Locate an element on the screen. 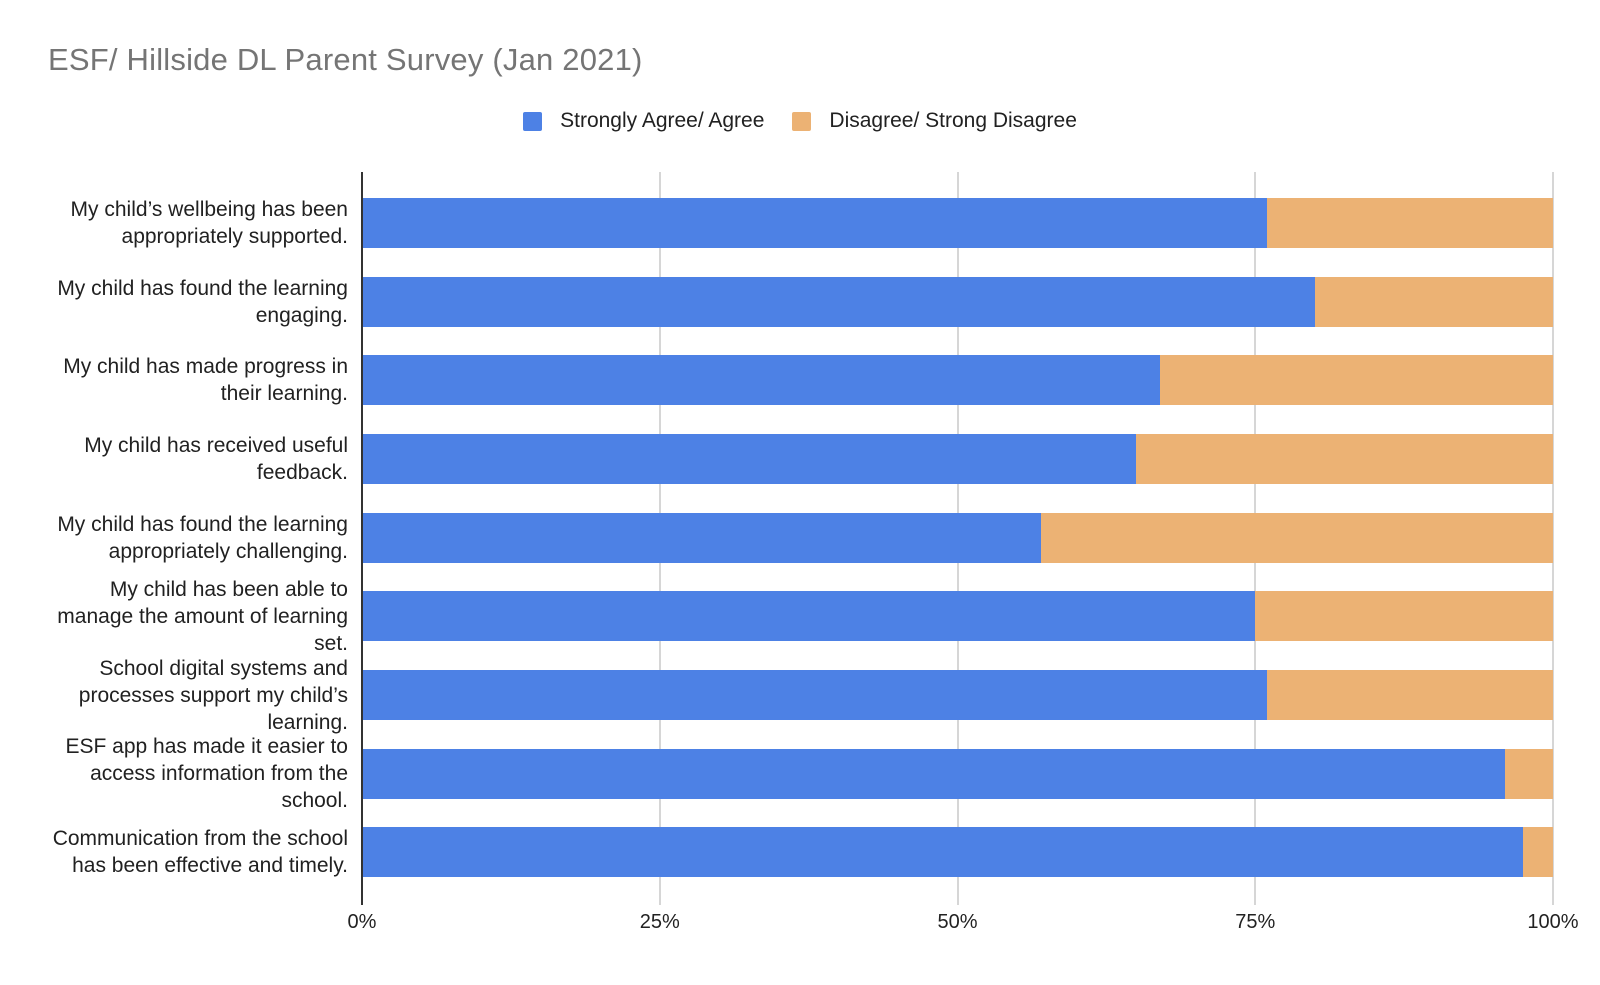 The width and height of the screenshot is (1600, 985). x-tick-label: 25% is located at coordinates (659, 922).